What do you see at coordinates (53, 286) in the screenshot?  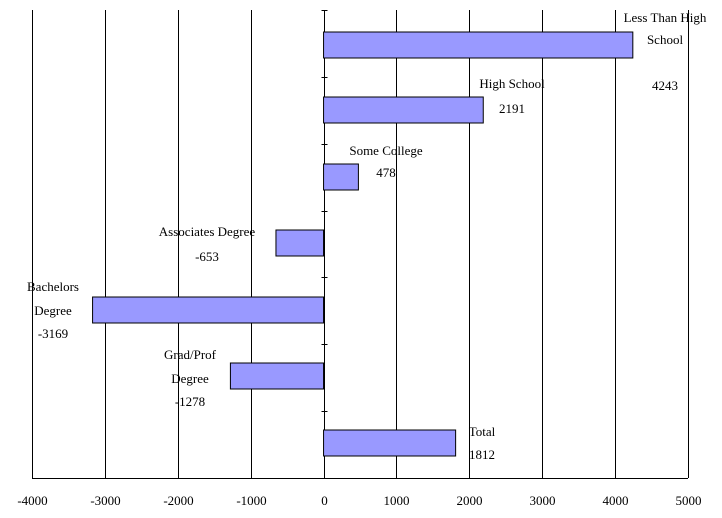 I see `category-label: Bachelors` at bounding box center [53, 286].